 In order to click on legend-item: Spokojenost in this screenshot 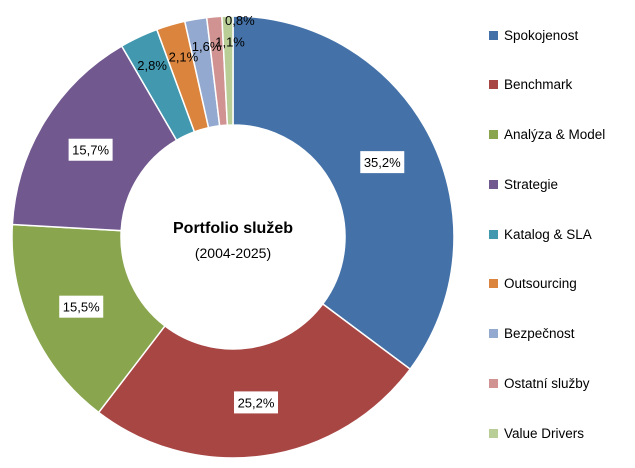, I will do `click(547, 35)`.